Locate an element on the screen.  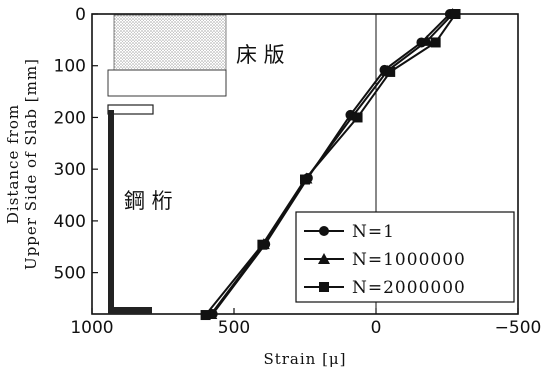
x-tick-label: −500 is located at coordinates (518, 328).